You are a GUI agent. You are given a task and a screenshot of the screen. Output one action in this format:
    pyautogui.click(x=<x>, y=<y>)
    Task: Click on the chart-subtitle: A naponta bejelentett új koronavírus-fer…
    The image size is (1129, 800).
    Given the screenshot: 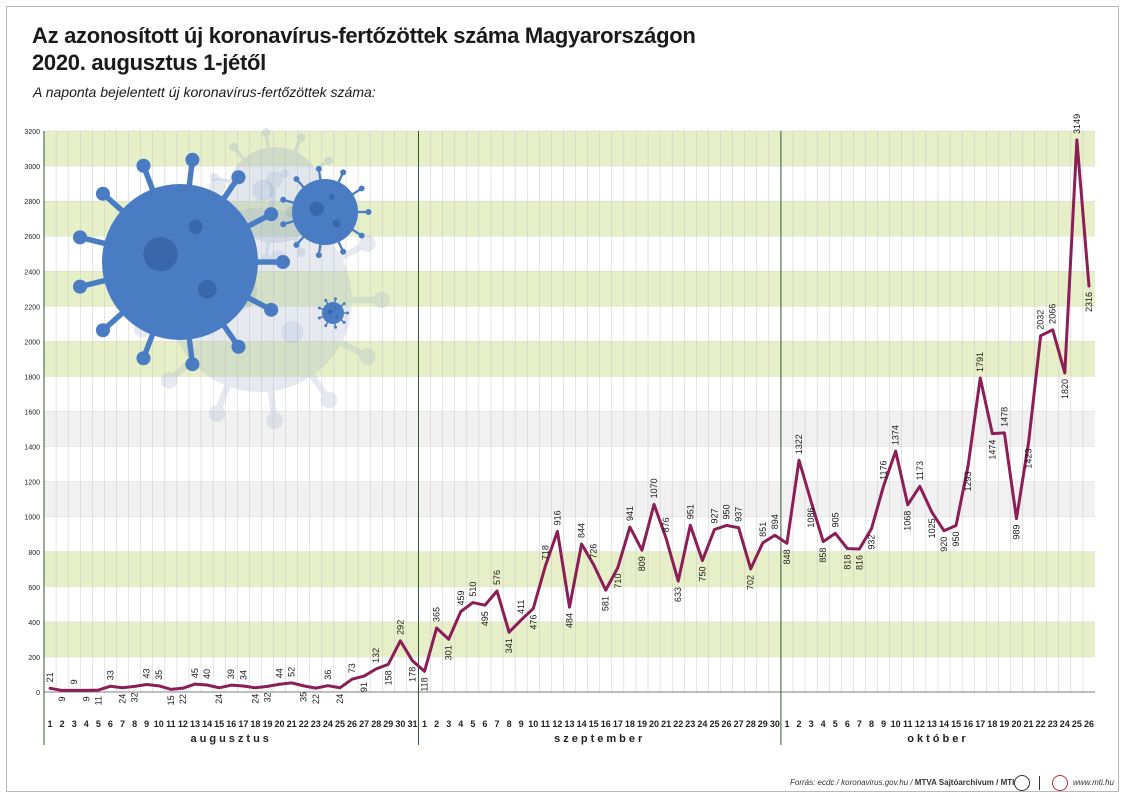 What is the action you would take?
    pyautogui.click(x=204, y=92)
    